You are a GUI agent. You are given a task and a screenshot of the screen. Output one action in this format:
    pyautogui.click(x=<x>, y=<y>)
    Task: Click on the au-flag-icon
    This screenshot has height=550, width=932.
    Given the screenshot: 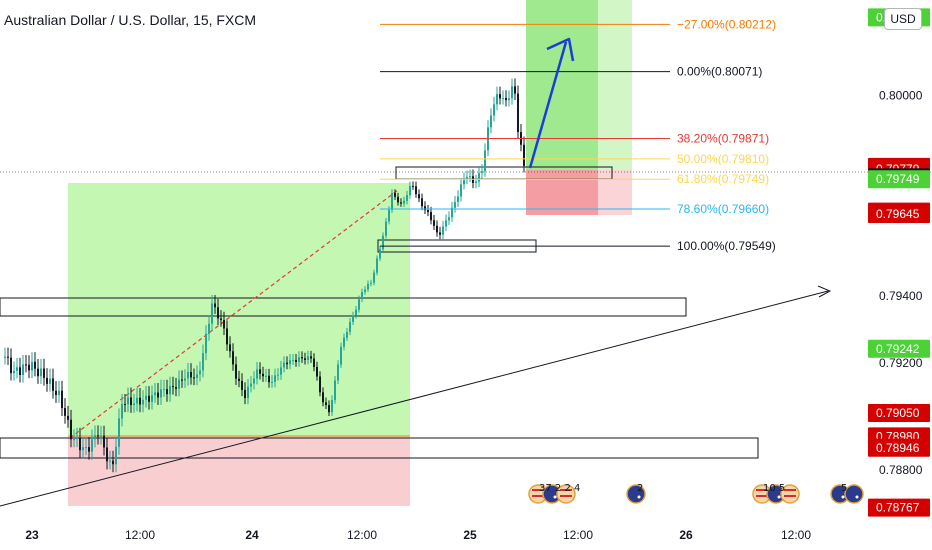 What is the action you would take?
    pyautogui.click(x=854, y=494)
    